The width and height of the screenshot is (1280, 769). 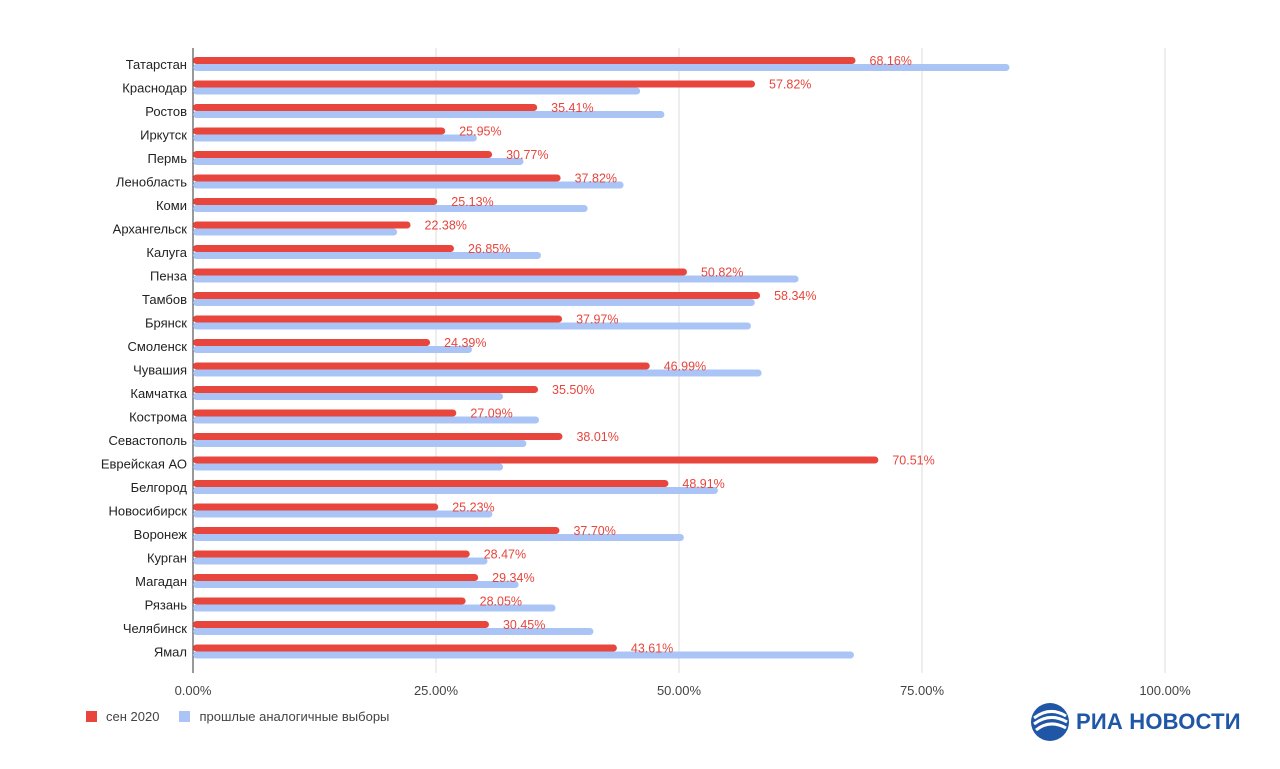 I want to click on category-label: Архангельск, so click(x=150, y=229).